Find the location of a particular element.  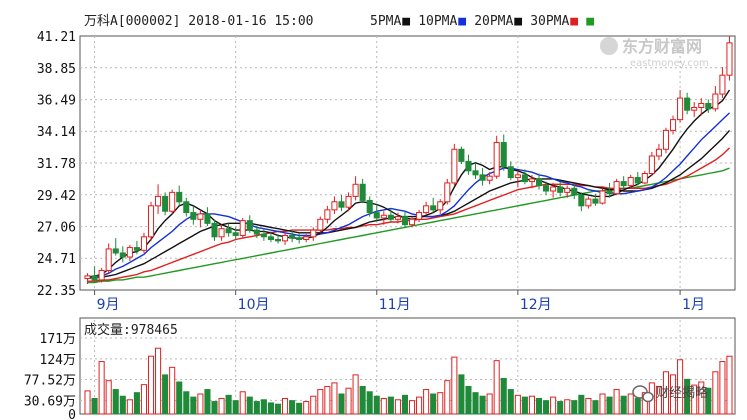

volume-tick-label: 0 is located at coordinates (72, 414).